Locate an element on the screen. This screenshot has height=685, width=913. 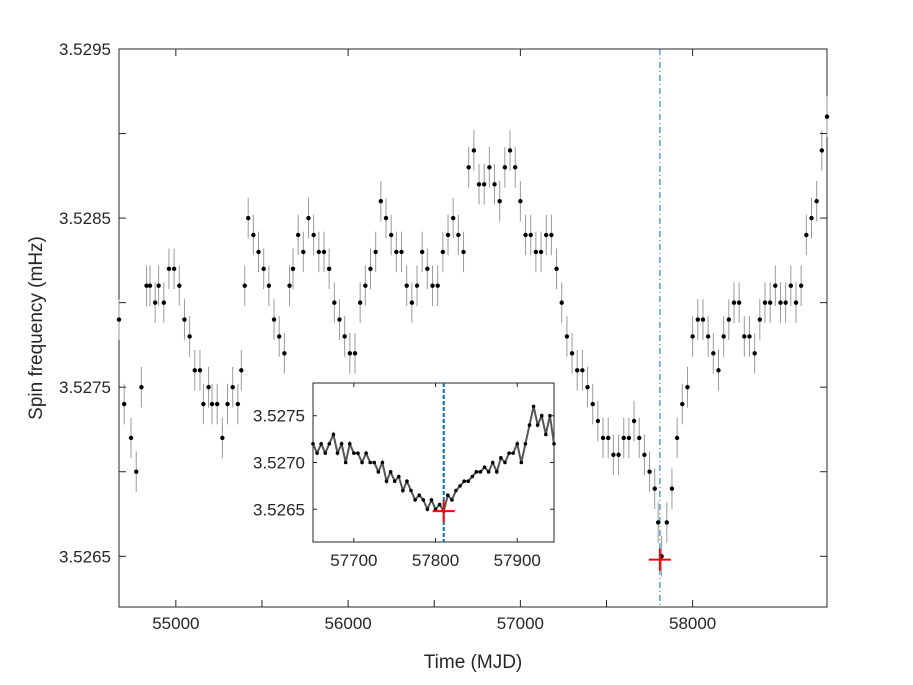
main-y-tick-label: 3.5275 is located at coordinates (85, 387).